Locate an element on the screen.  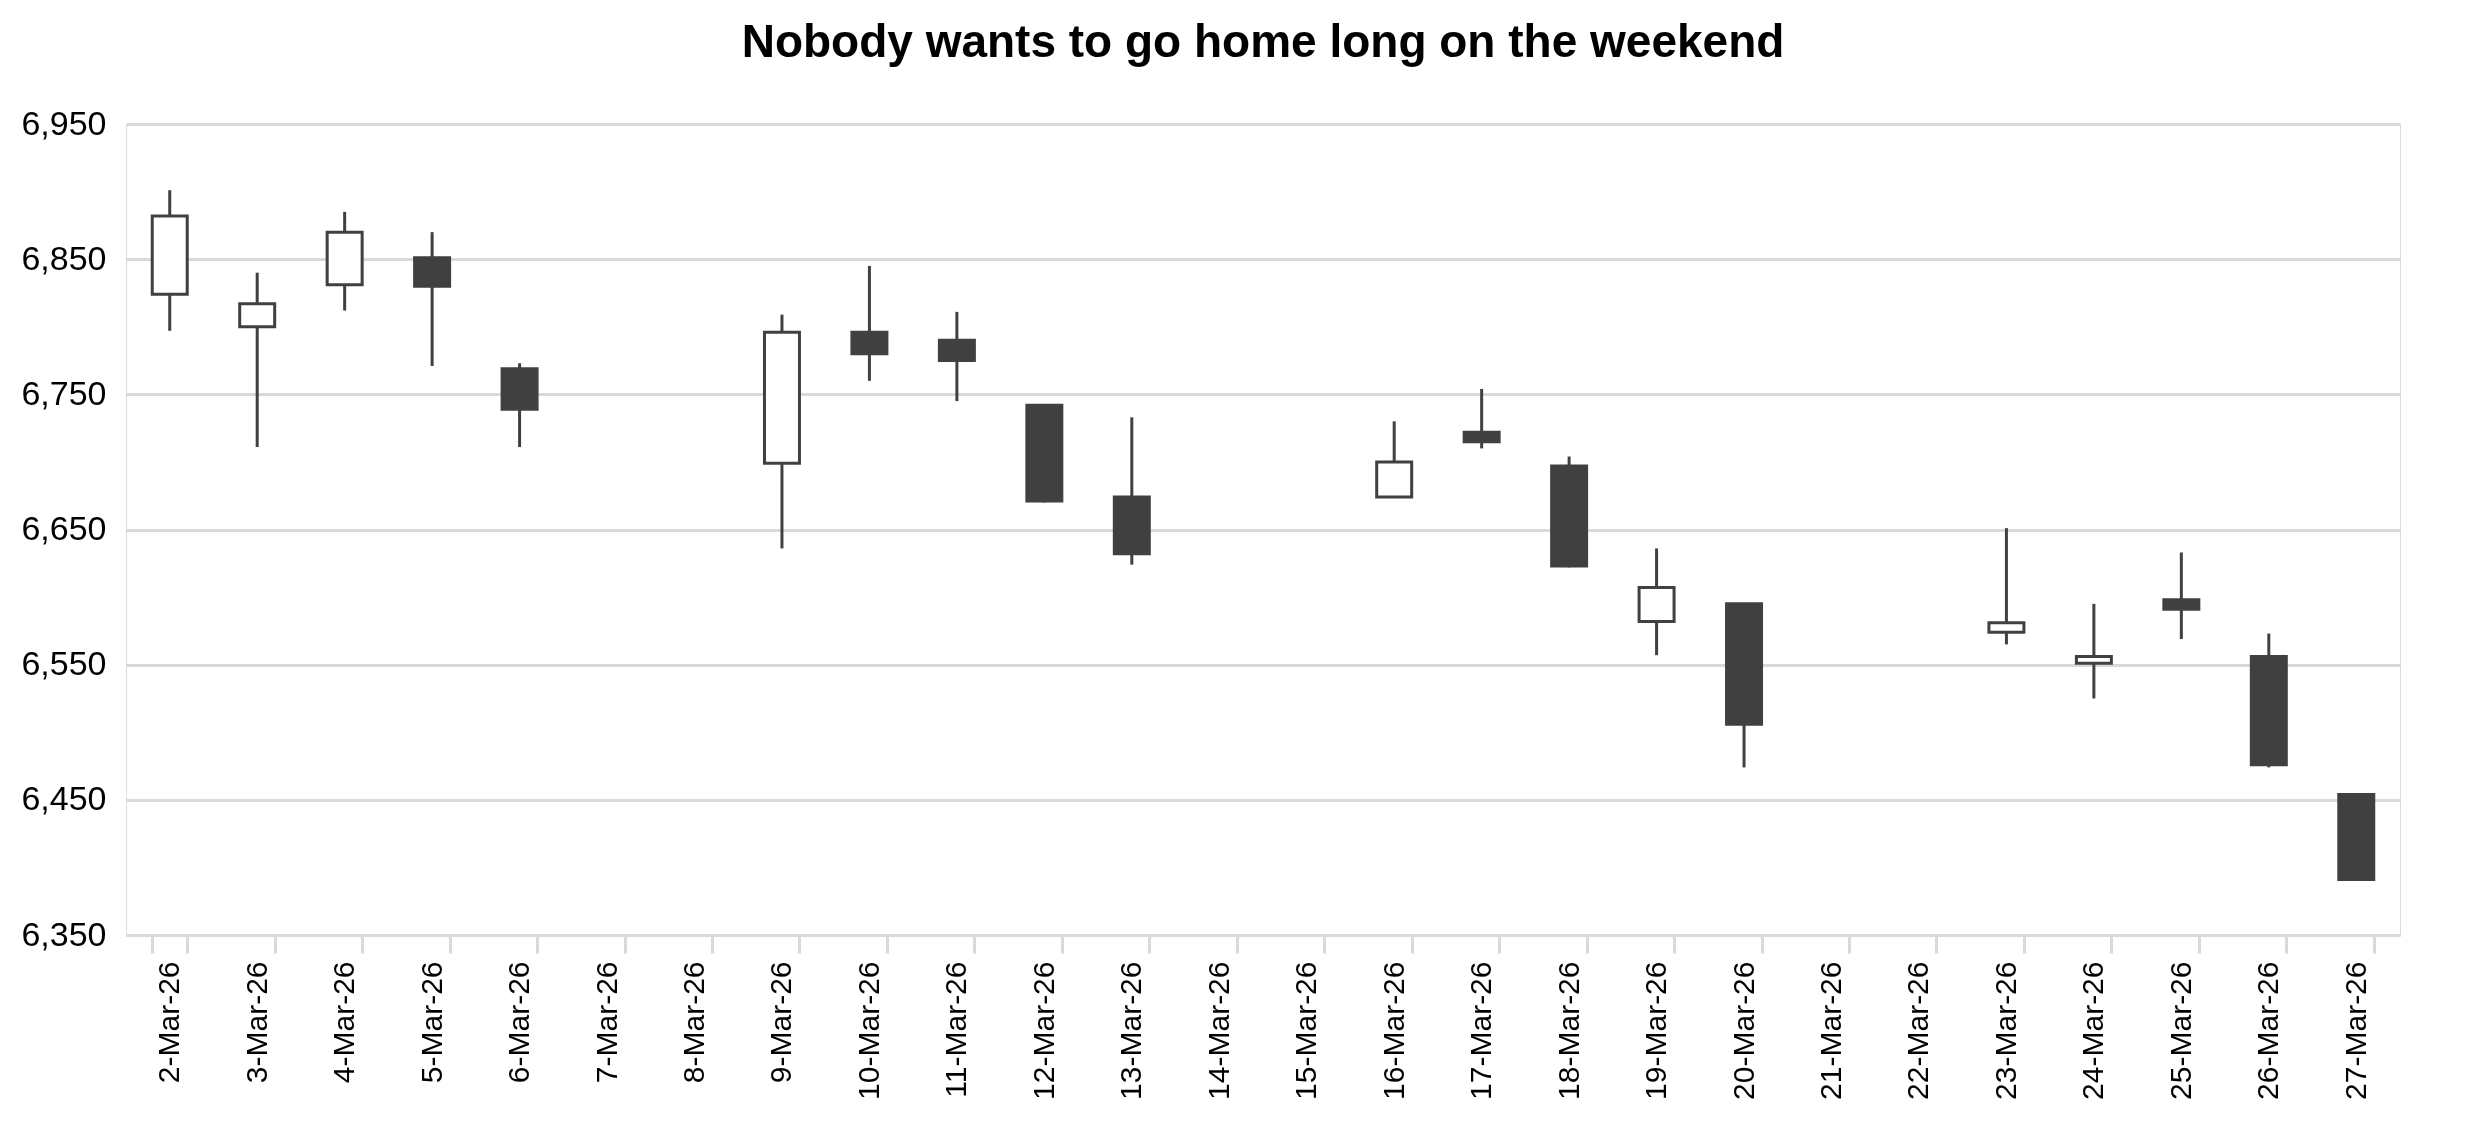
x-tick-label: 15-Mar-26 is located at coordinates (1306, 1030).